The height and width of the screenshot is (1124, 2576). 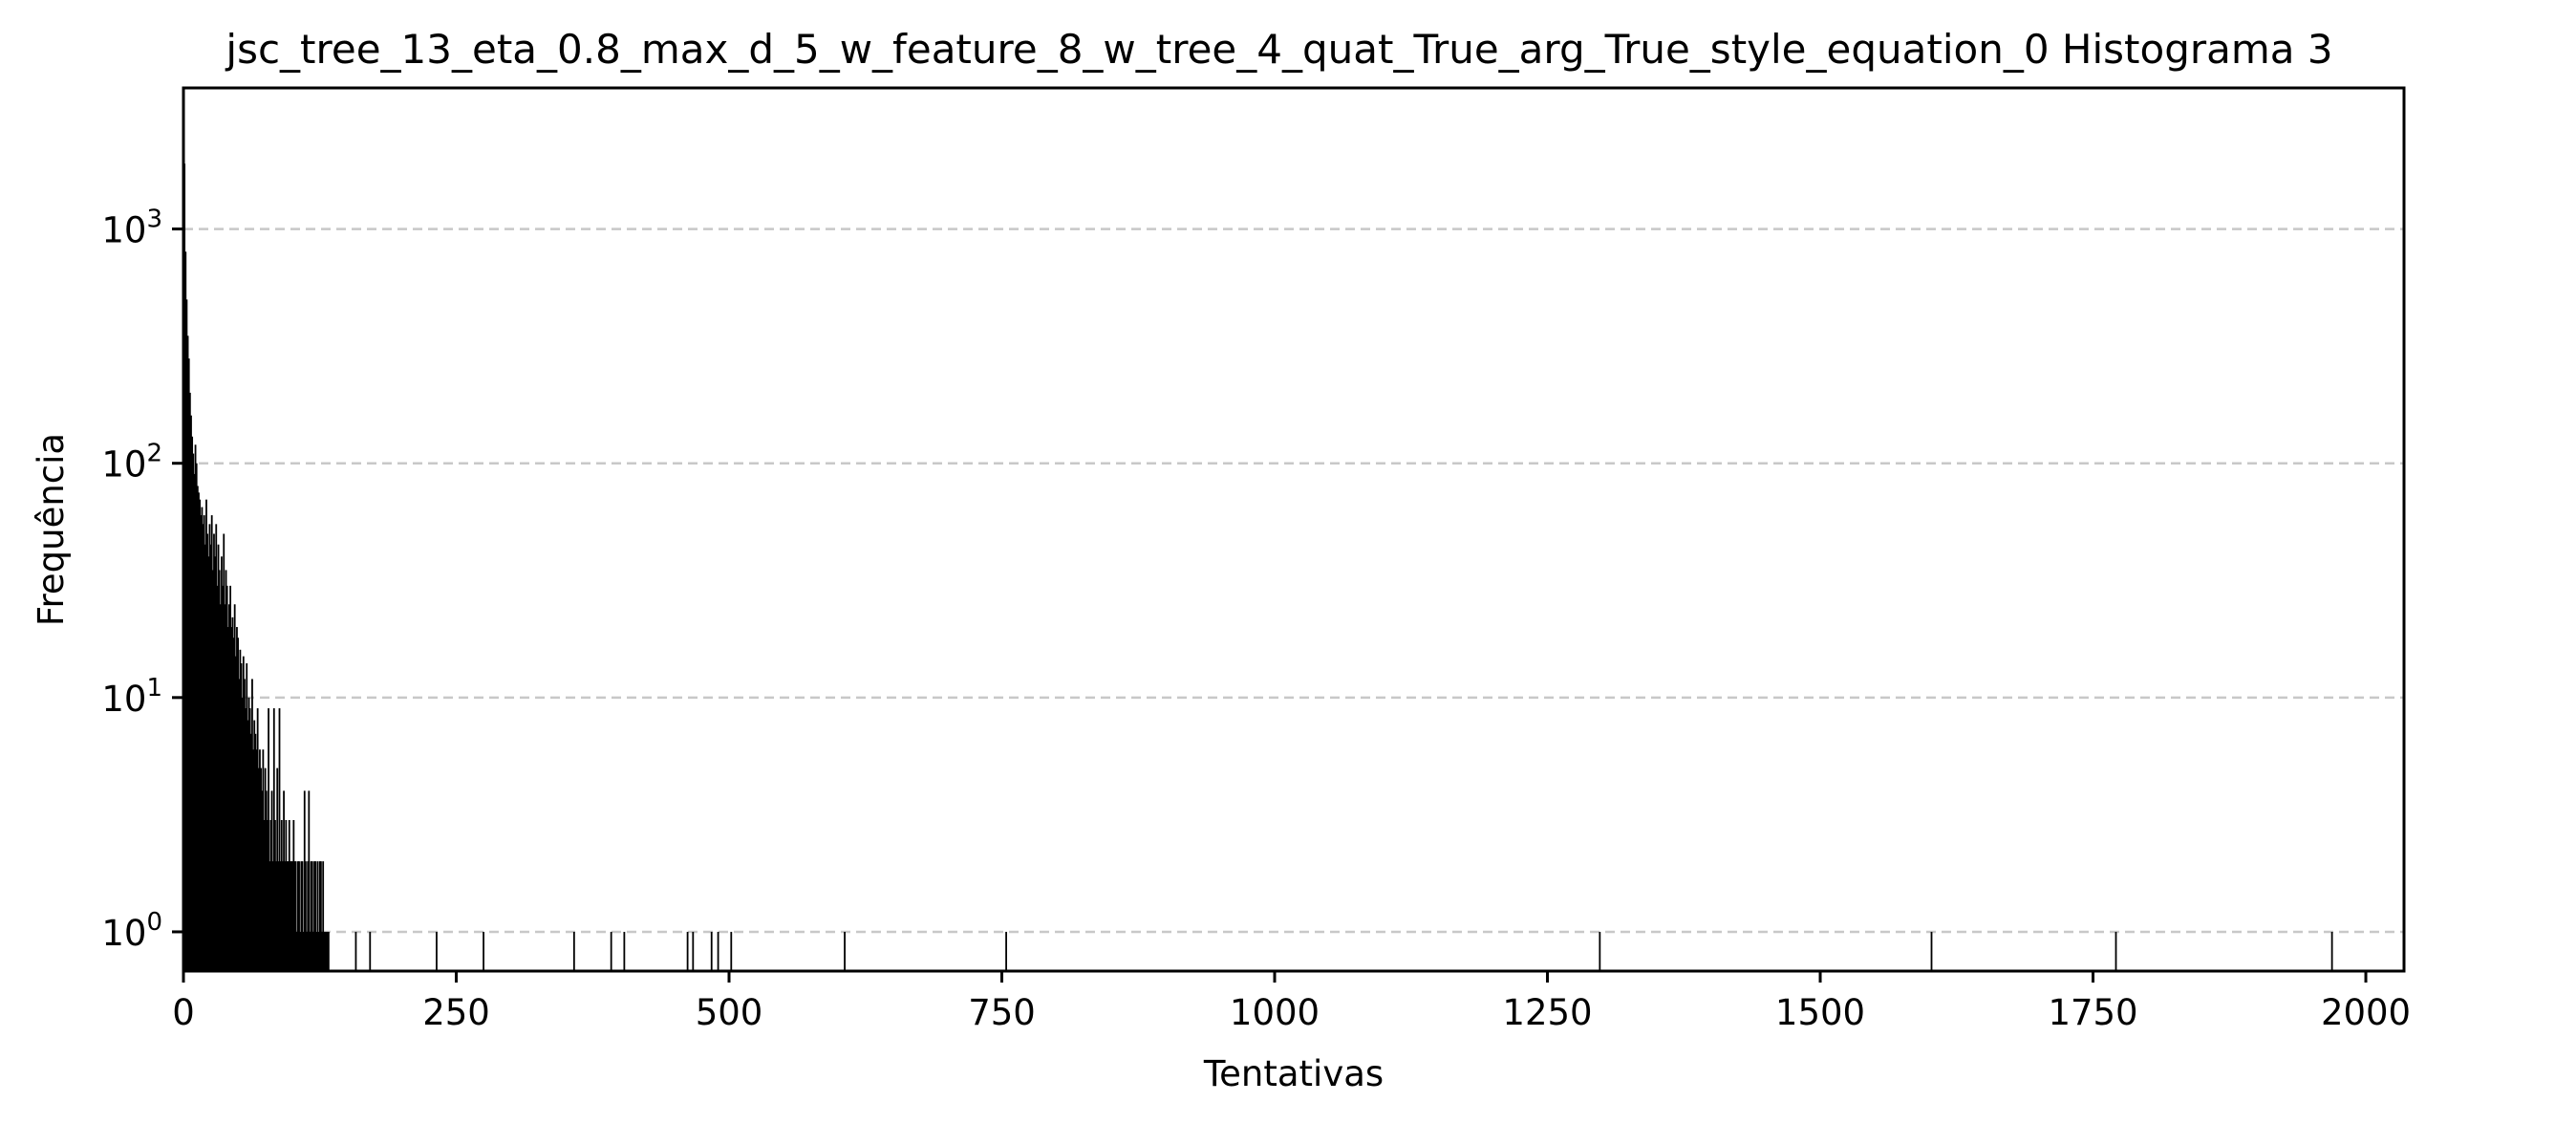 I want to click on y-axis-ticks: 10⁰ 10¹ 10² 10³, so click(x=142, y=579).